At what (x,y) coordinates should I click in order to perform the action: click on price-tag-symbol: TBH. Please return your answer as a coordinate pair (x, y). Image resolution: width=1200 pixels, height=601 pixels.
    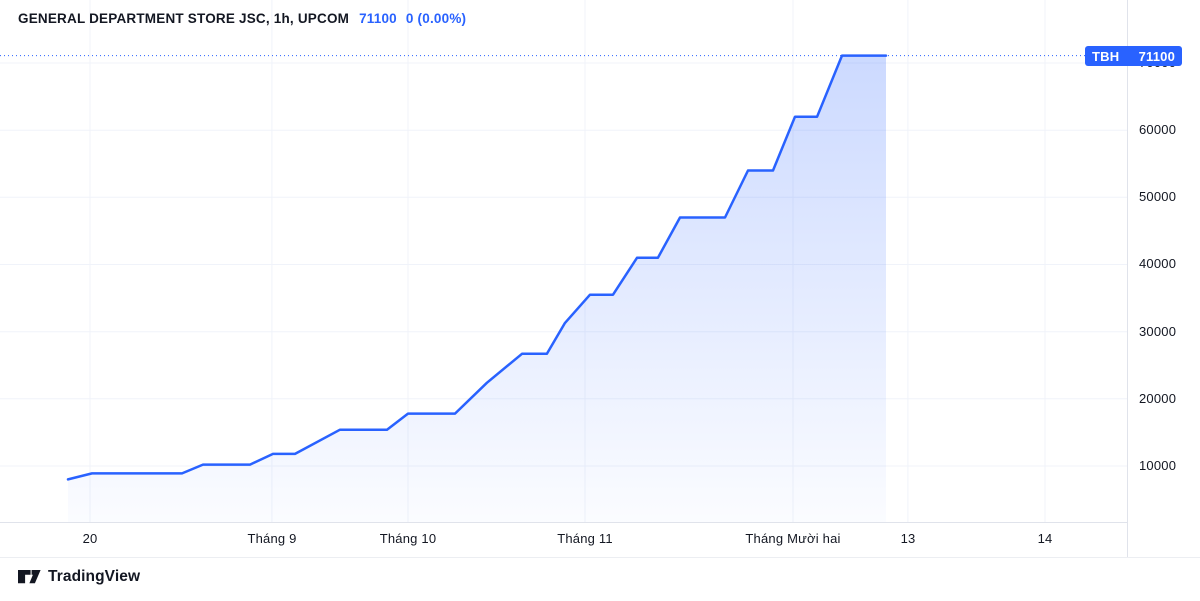
    Looking at the image, I should click on (1106, 56).